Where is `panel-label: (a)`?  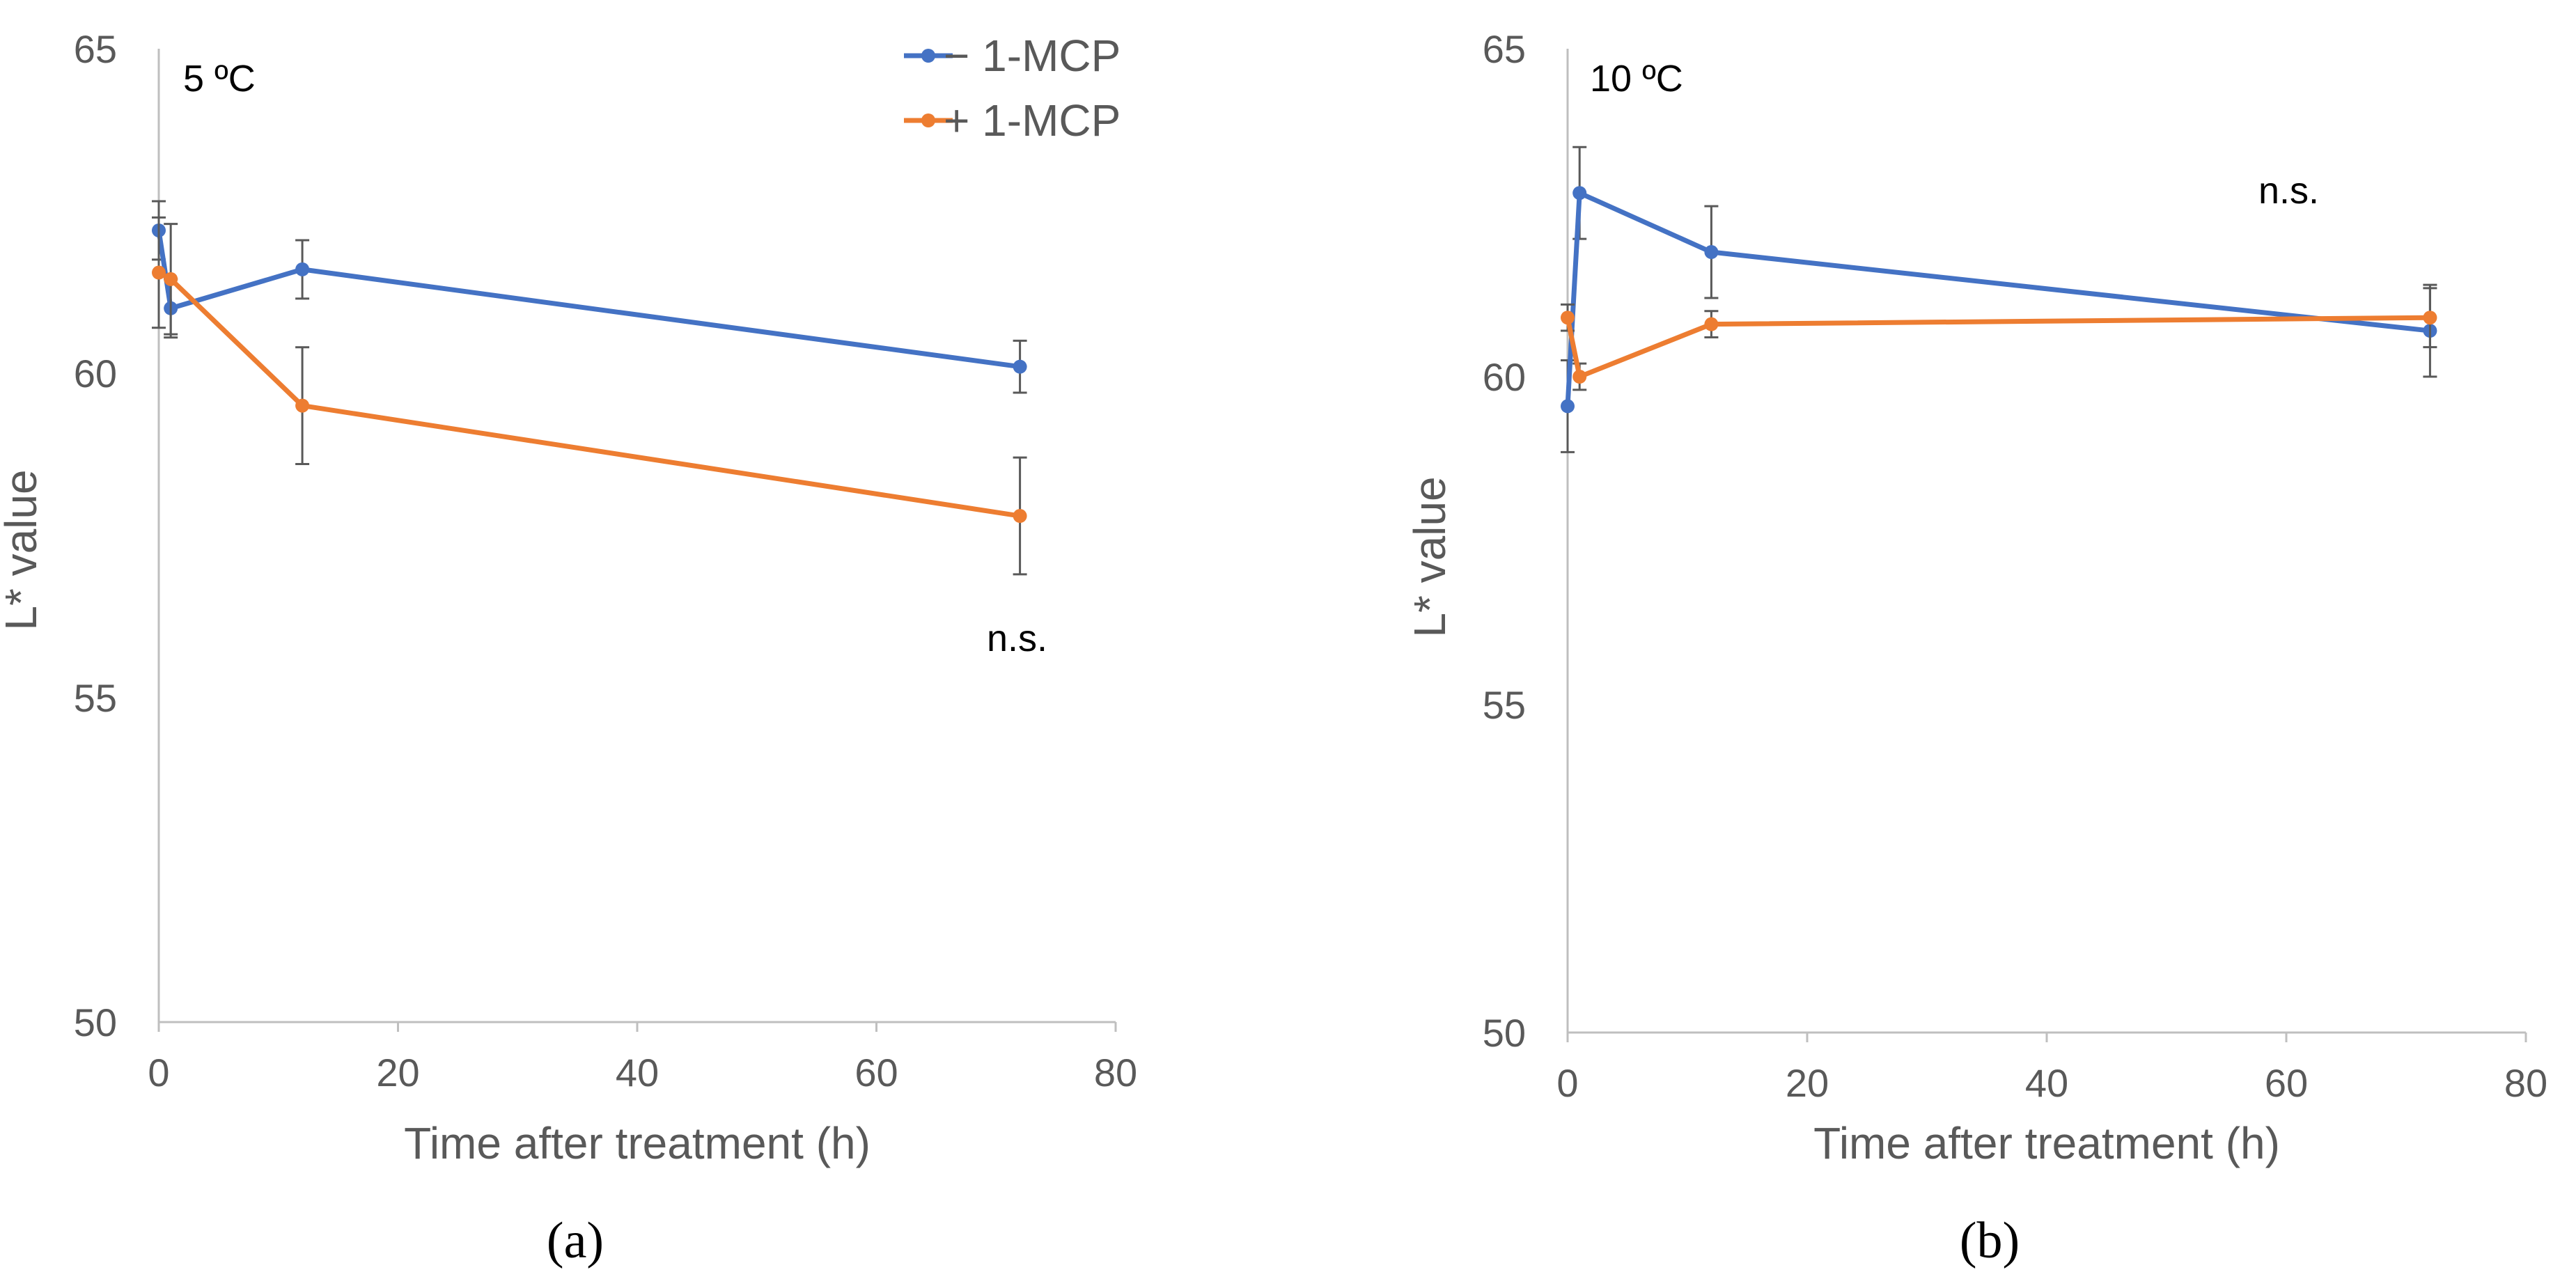
panel-label: (a) is located at coordinates (575, 1240).